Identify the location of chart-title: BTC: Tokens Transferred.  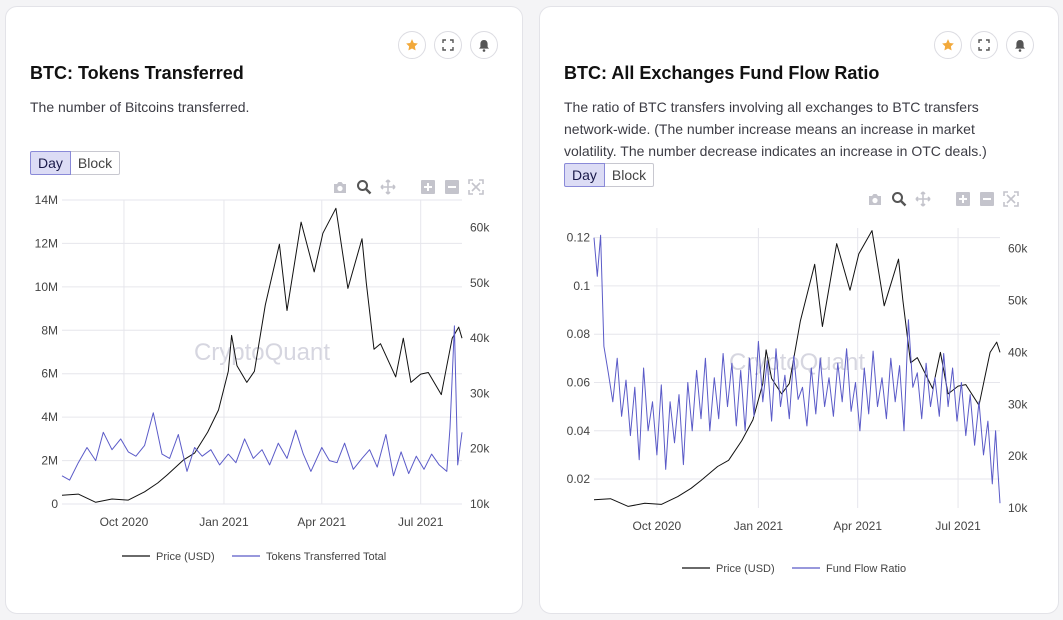
(137, 73).